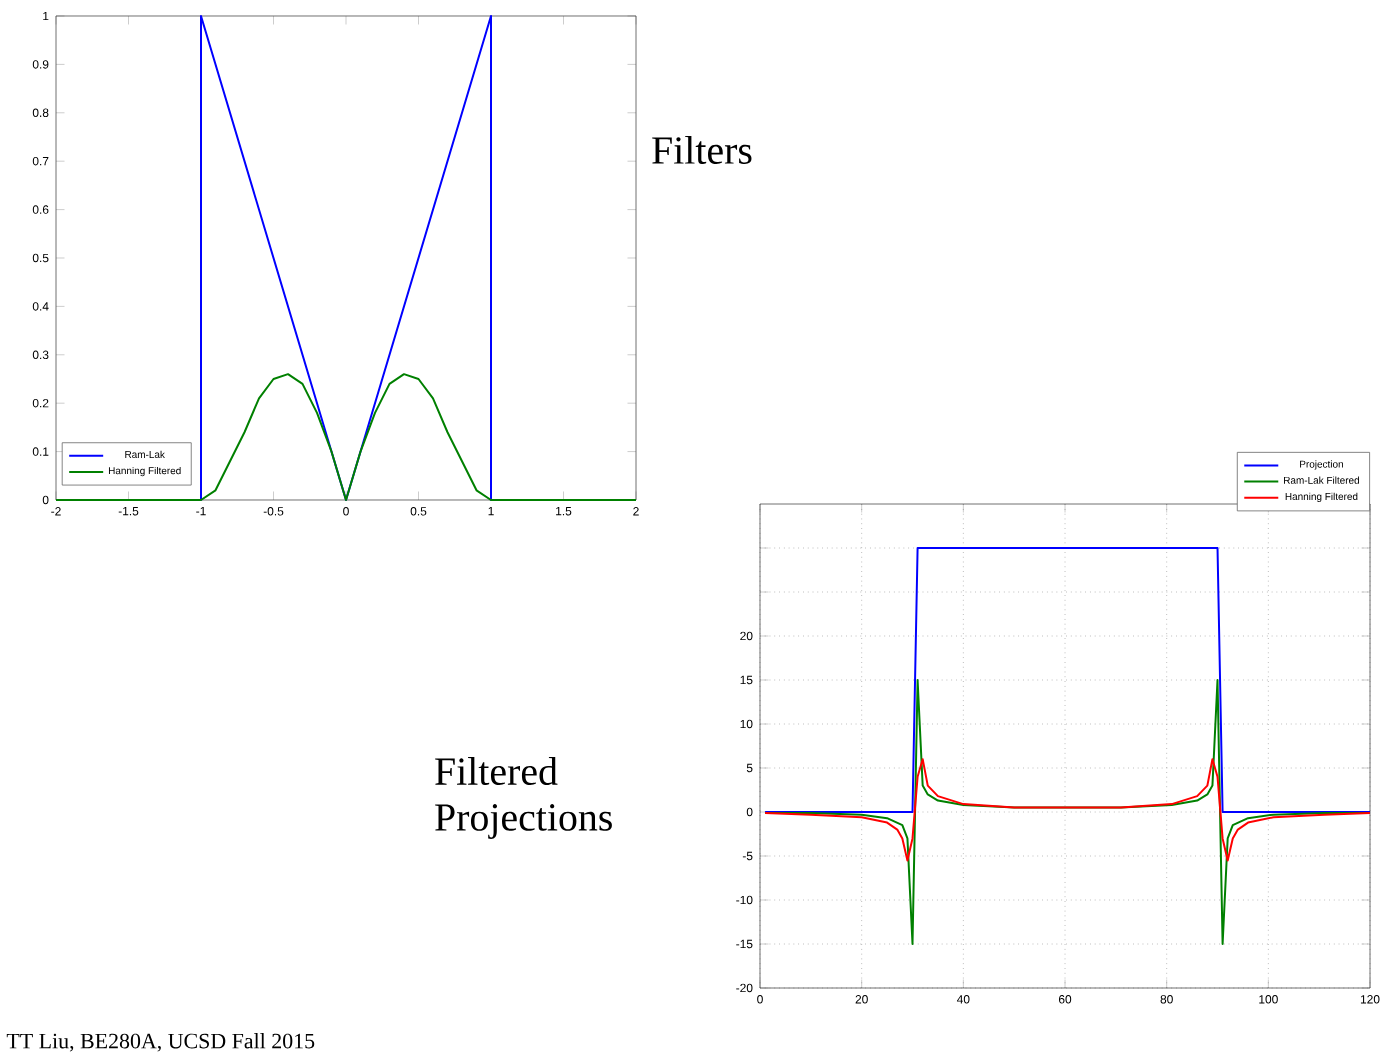  Describe the element at coordinates (1068, 810) in the screenshot. I see `line-series` at that location.